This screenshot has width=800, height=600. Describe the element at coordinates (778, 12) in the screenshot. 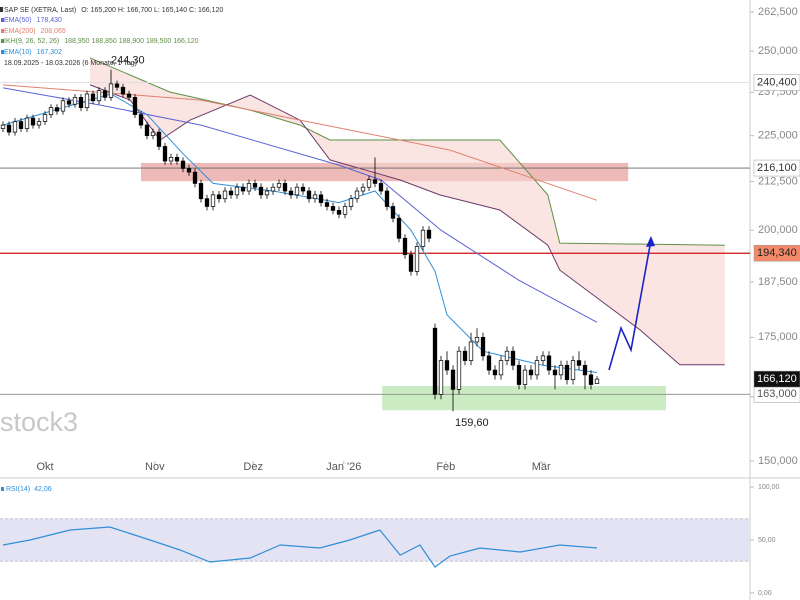

I see `y-tick-label: 262,500` at that location.